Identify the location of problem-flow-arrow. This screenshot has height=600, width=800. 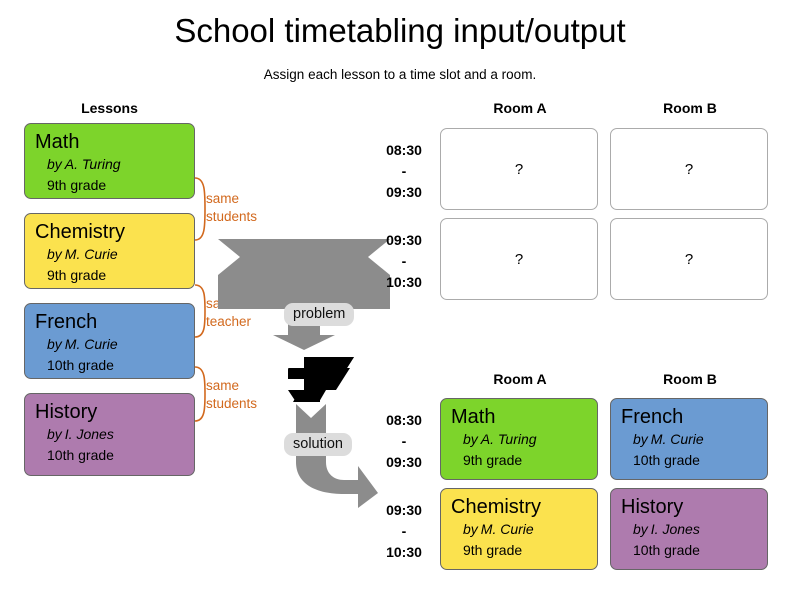
(304, 294).